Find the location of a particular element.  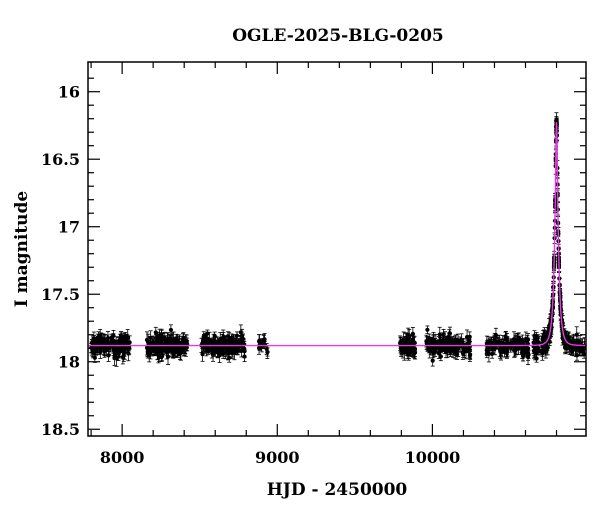

chart-title: OGLE-2025-BLG-0205 is located at coordinates (338, 36).